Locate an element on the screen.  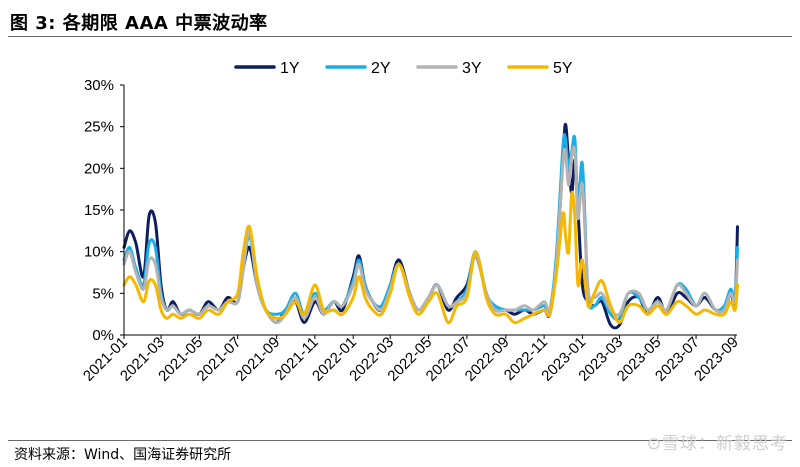
legend-label-5Y: 5Y is located at coordinates (563, 68).